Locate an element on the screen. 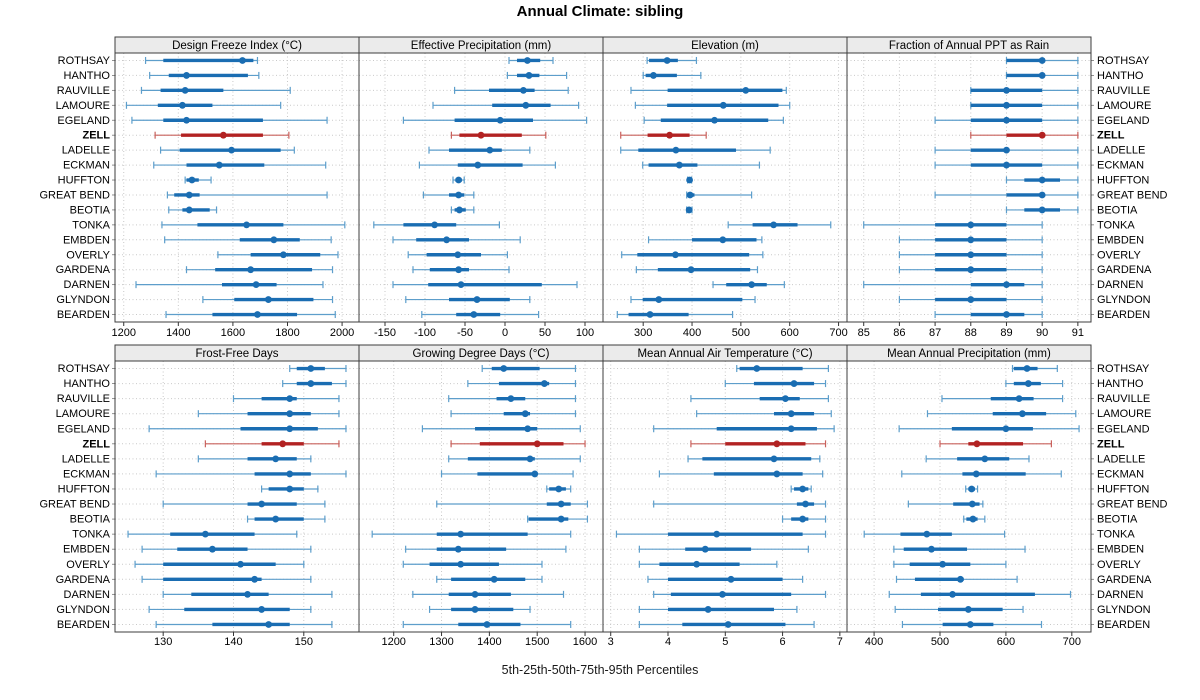  station-label-right: EGELAND is located at coordinates (1123, 121).